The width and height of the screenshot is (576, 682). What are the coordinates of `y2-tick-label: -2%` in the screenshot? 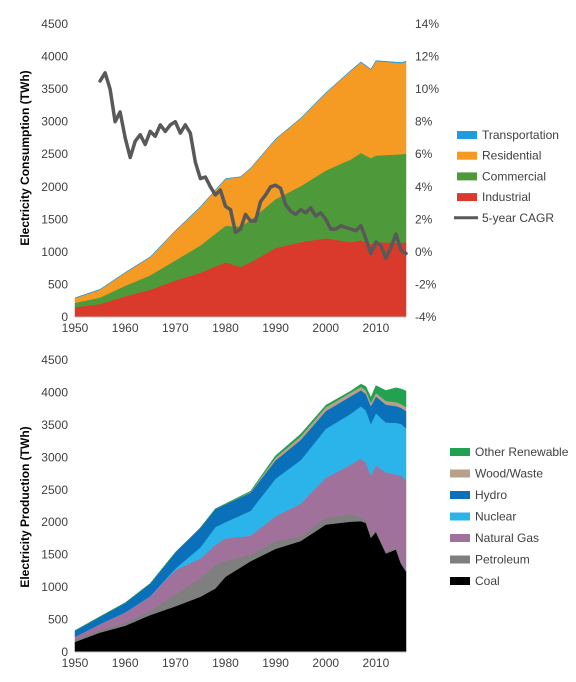 It's located at (426, 284).